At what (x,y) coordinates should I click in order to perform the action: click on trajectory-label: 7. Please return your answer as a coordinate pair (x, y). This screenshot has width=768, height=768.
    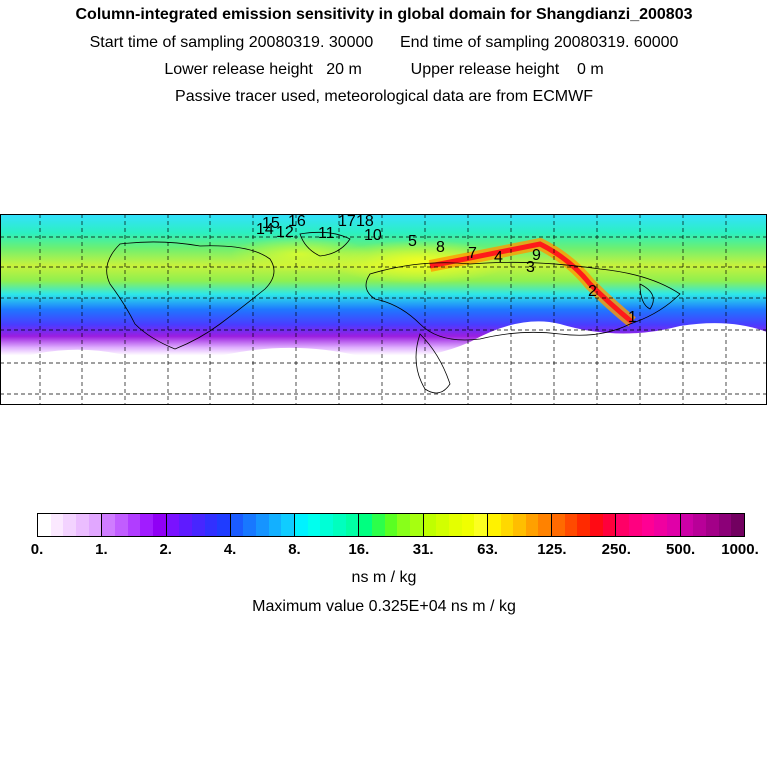
    Looking at the image, I should click on (472, 253).